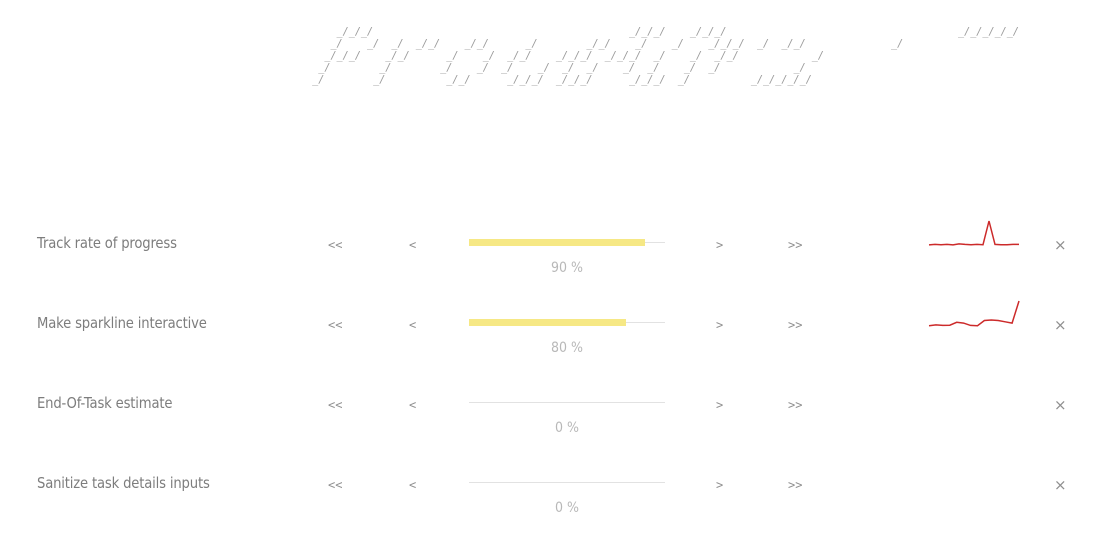  I want to click on task-row: End-Of-Task estimate << < > >> 0 % ×, so click(551, 424).